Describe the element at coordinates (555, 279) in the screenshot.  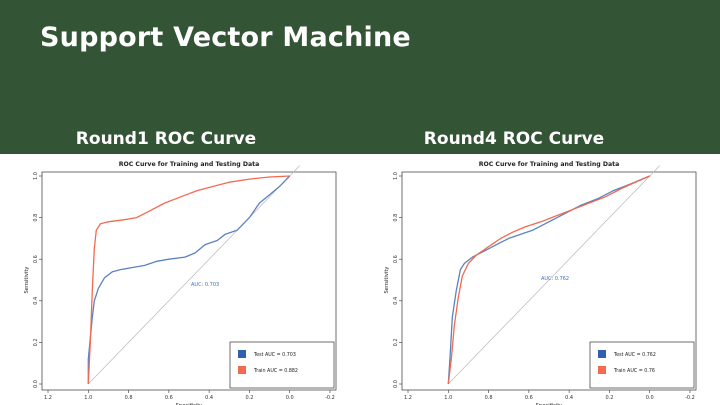
I see `auc-annotation: AUC: 0.762` at that location.